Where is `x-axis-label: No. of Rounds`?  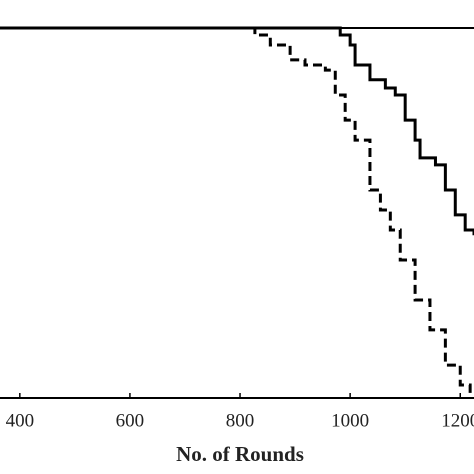 x-axis-label: No. of Rounds is located at coordinates (240, 454).